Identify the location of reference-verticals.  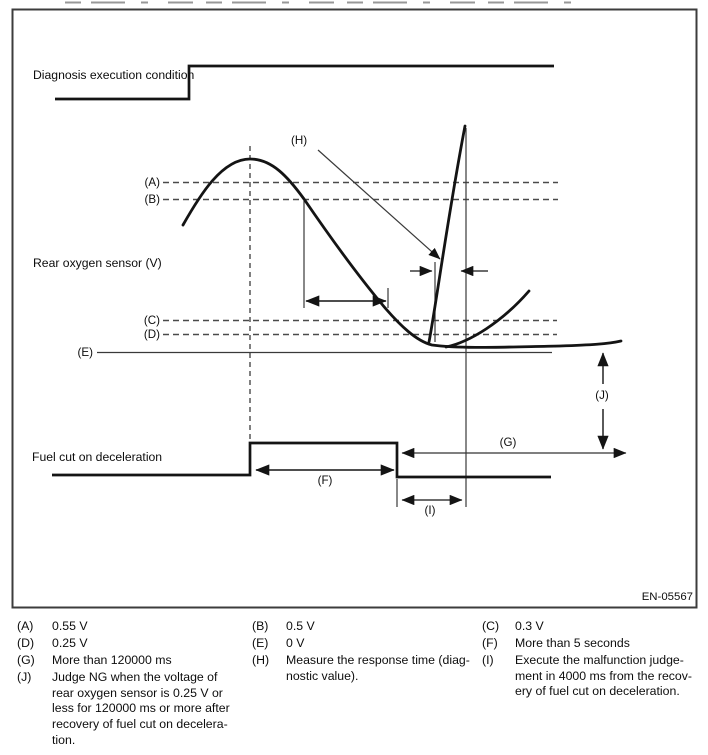
(385, 317).